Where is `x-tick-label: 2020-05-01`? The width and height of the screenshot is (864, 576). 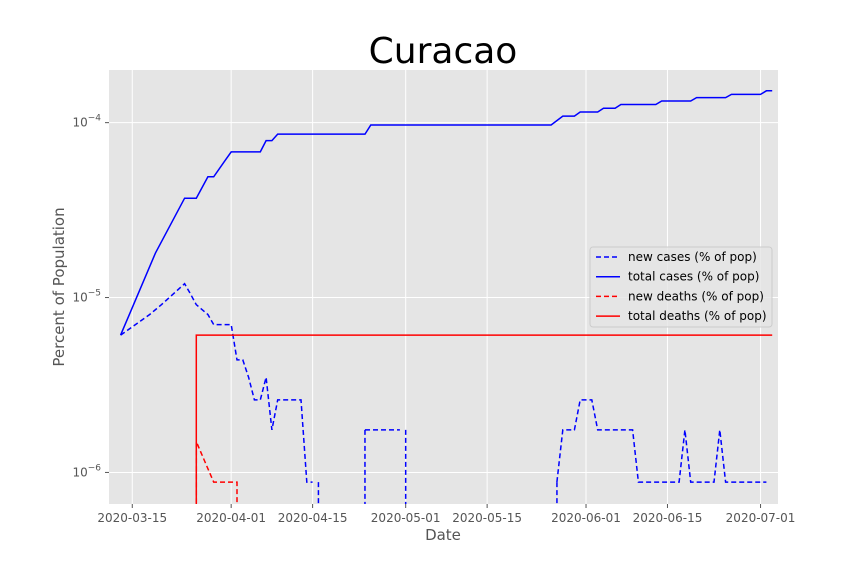
x-tick-label: 2020-05-01 is located at coordinates (406, 518).